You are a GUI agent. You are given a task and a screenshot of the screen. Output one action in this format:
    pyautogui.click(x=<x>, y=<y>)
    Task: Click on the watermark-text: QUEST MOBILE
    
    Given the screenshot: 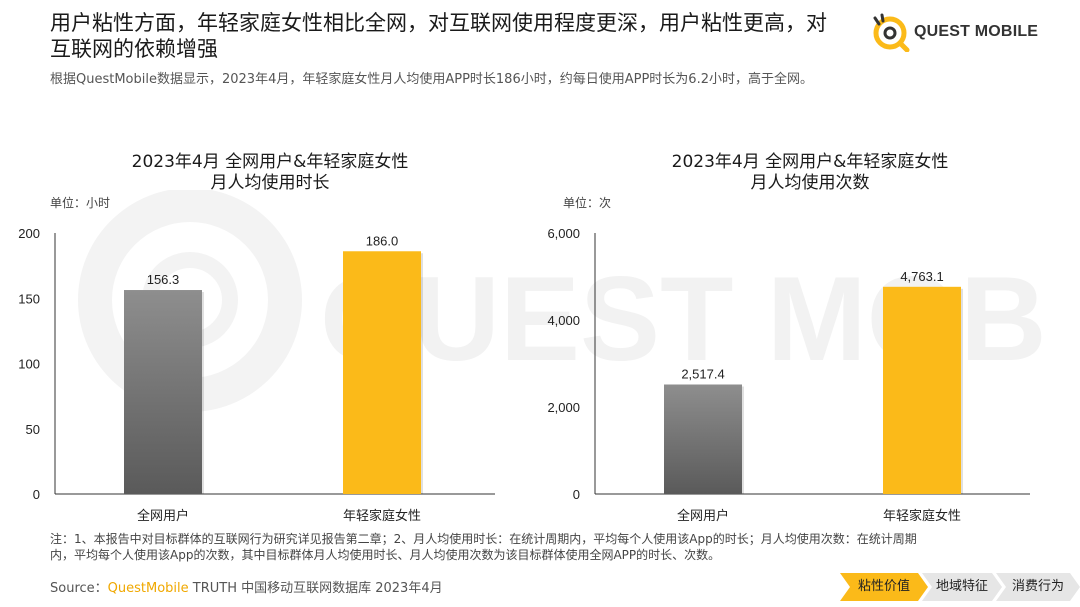 What is the action you would take?
    pyautogui.click(x=685, y=319)
    